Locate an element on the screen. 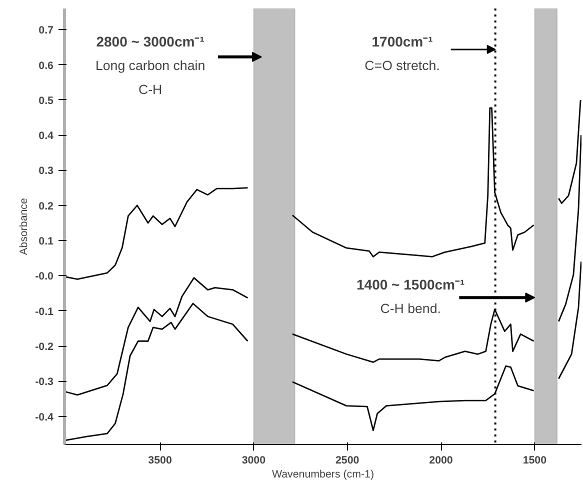 The width and height of the screenshot is (583, 483). y-tick-label: -0.3 is located at coordinates (44, 382).